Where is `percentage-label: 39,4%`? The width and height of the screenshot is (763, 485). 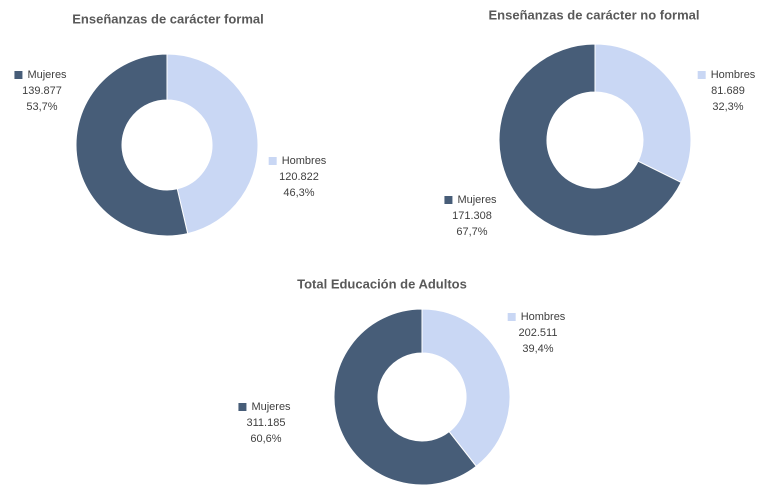 percentage-label: 39,4% is located at coordinates (537, 349).